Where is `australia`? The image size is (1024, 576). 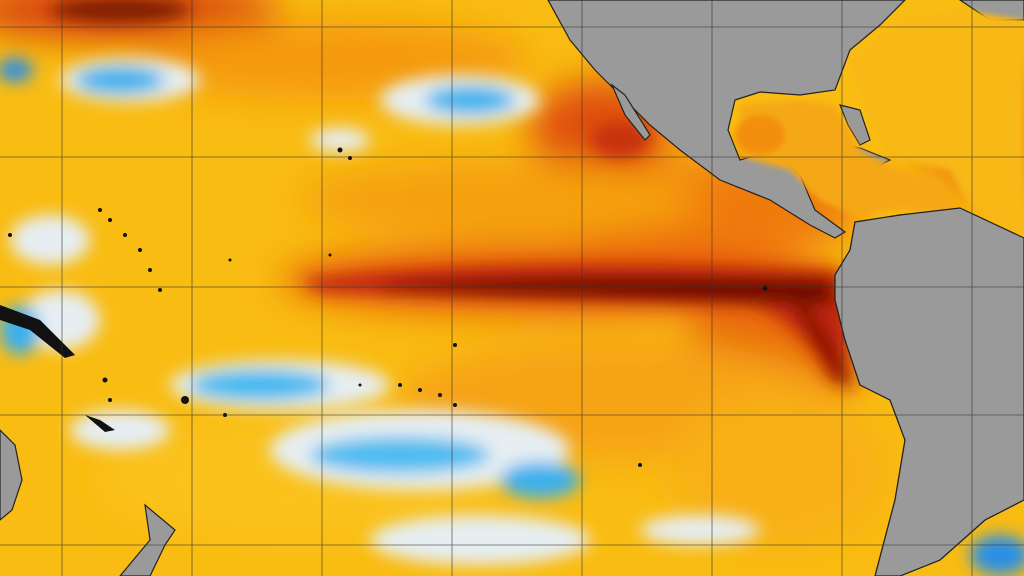
australia is located at coordinates (11, 475).